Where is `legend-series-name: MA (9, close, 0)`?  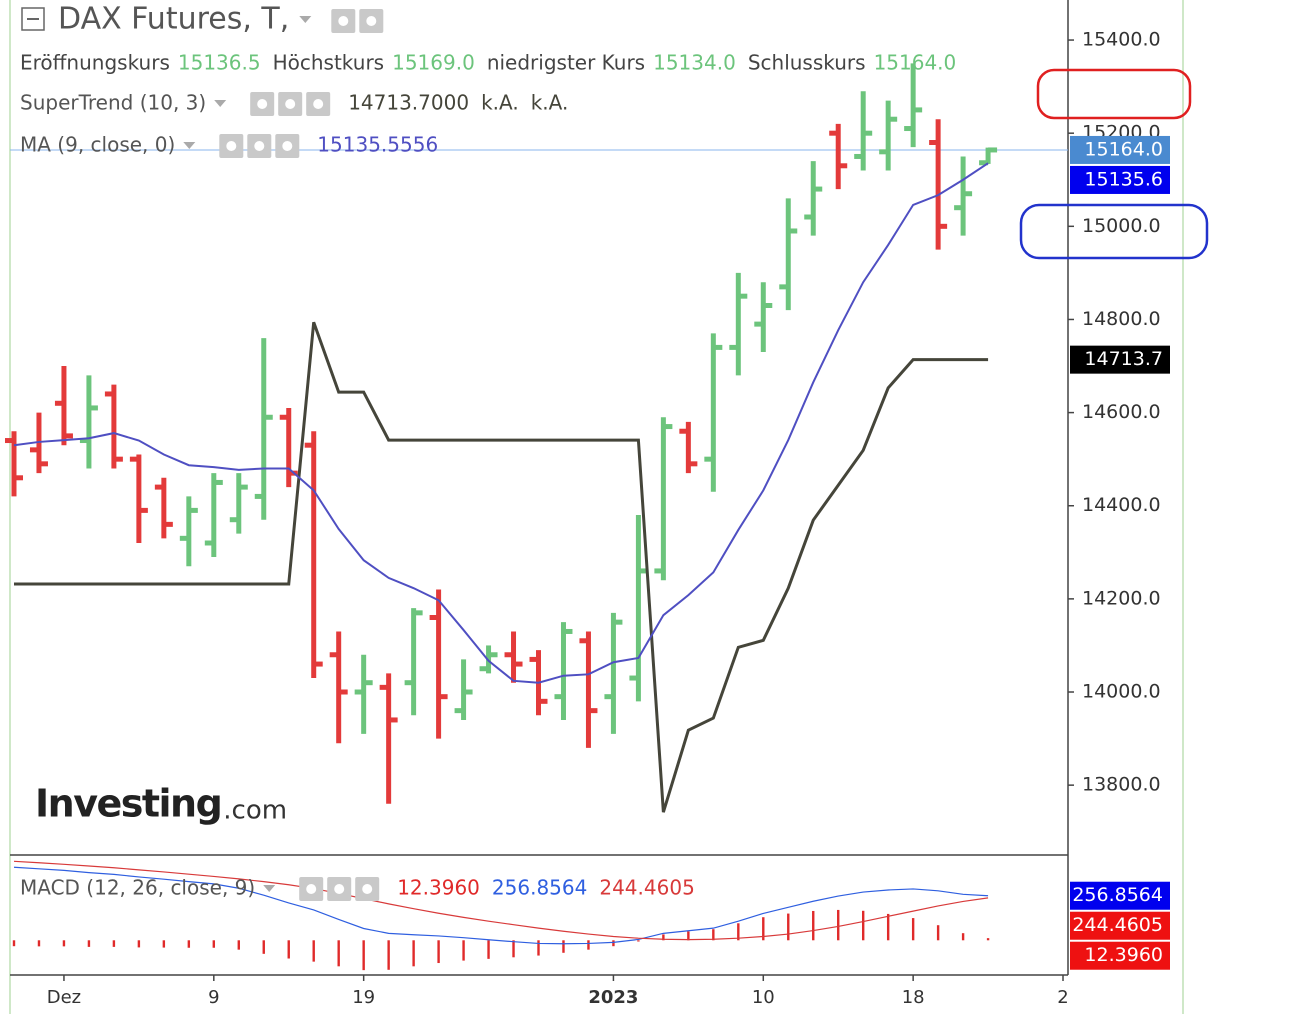 legend-series-name: MA (9, close, 0) is located at coordinates (97, 145).